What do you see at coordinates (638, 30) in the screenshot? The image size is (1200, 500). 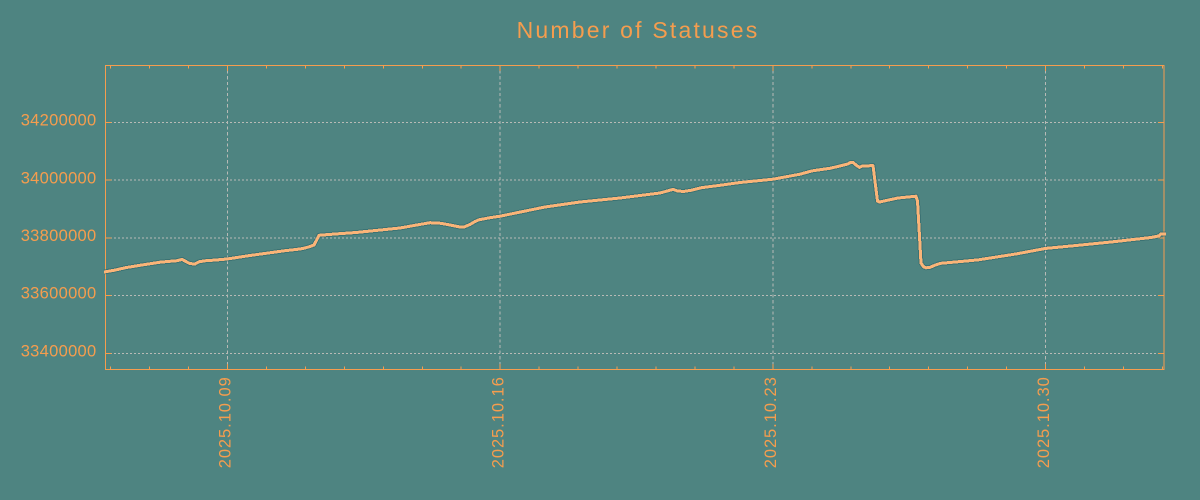 I see `svg-text: Number of Statuses` at bounding box center [638, 30].